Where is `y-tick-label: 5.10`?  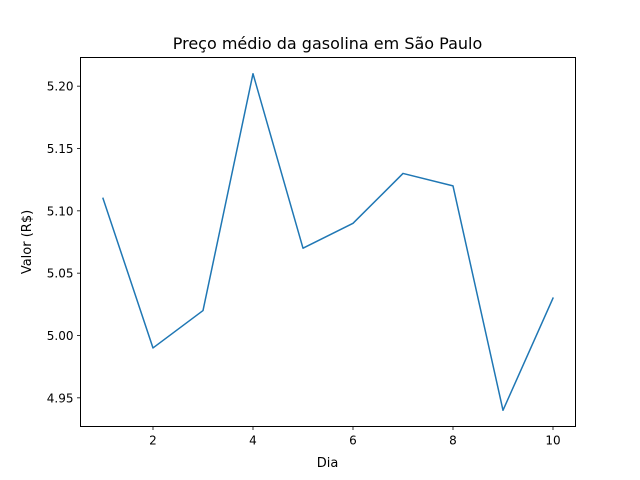
y-tick-label: 5.10 is located at coordinates (60, 211).